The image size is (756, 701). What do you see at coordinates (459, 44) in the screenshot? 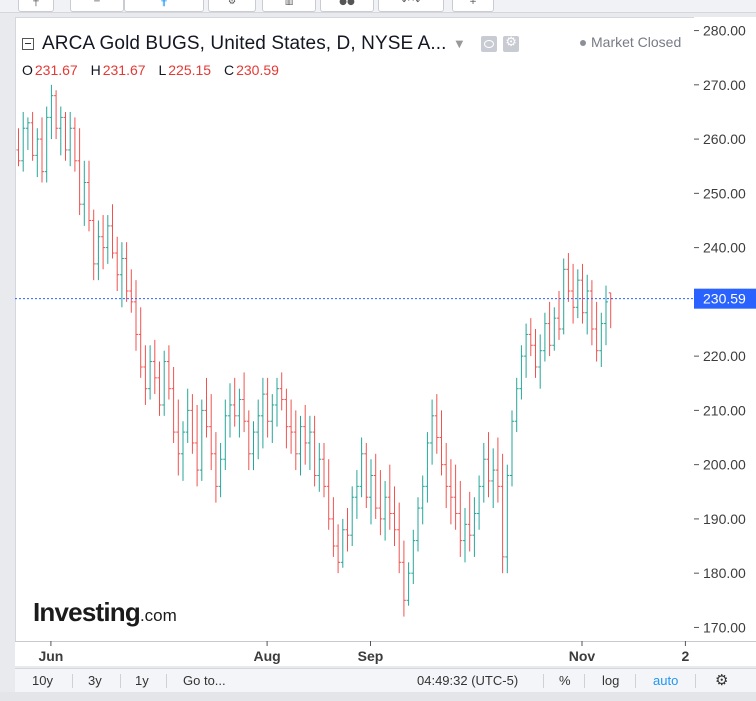
I see `chevron-down-icon: ▼` at bounding box center [459, 44].